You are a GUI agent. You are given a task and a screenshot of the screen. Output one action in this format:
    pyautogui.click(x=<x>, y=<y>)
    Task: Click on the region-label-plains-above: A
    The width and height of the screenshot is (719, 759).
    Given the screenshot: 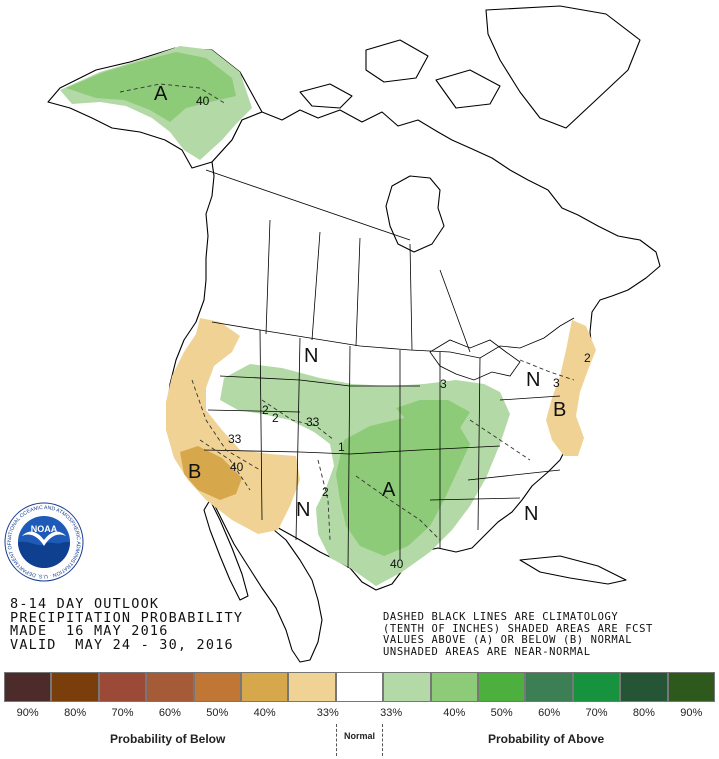 What is the action you would take?
    pyautogui.click(x=389, y=490)
    